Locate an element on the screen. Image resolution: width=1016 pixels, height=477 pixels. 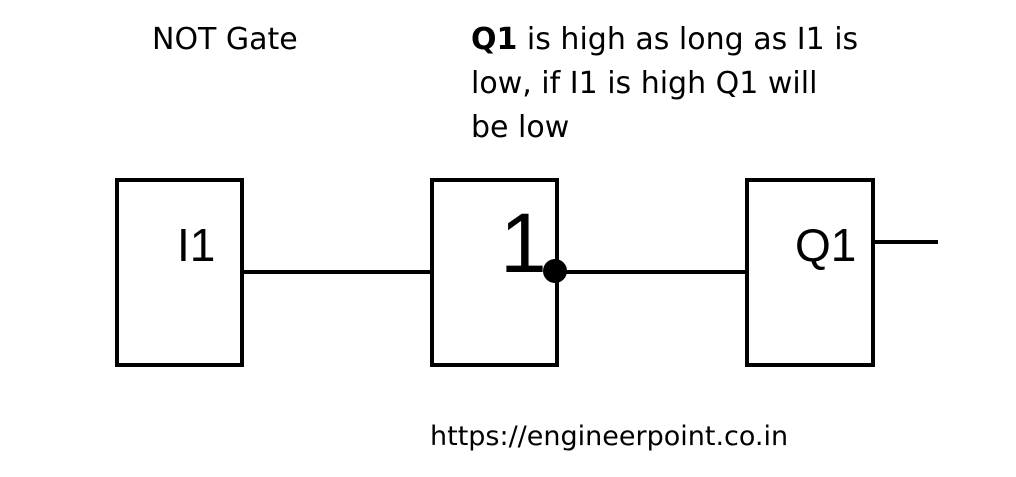
description-line-1: Q1 is high as long as I1 is is located at coordinates (671, 40).